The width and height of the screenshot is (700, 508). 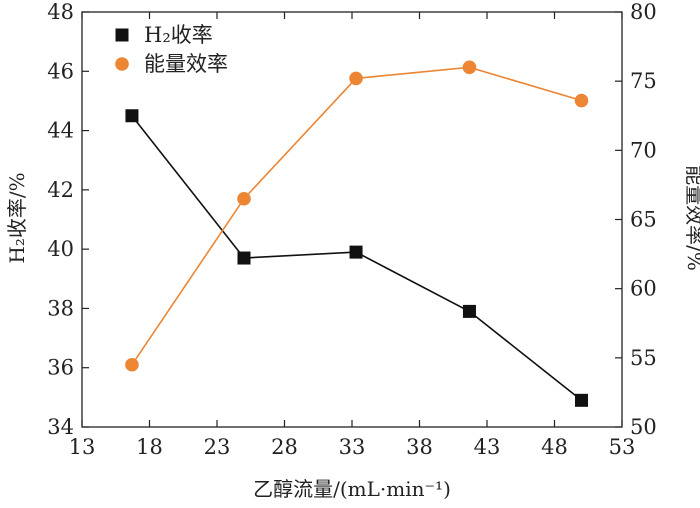 I want to click on y2-tick-label: 65, so click(x=643, y=220).